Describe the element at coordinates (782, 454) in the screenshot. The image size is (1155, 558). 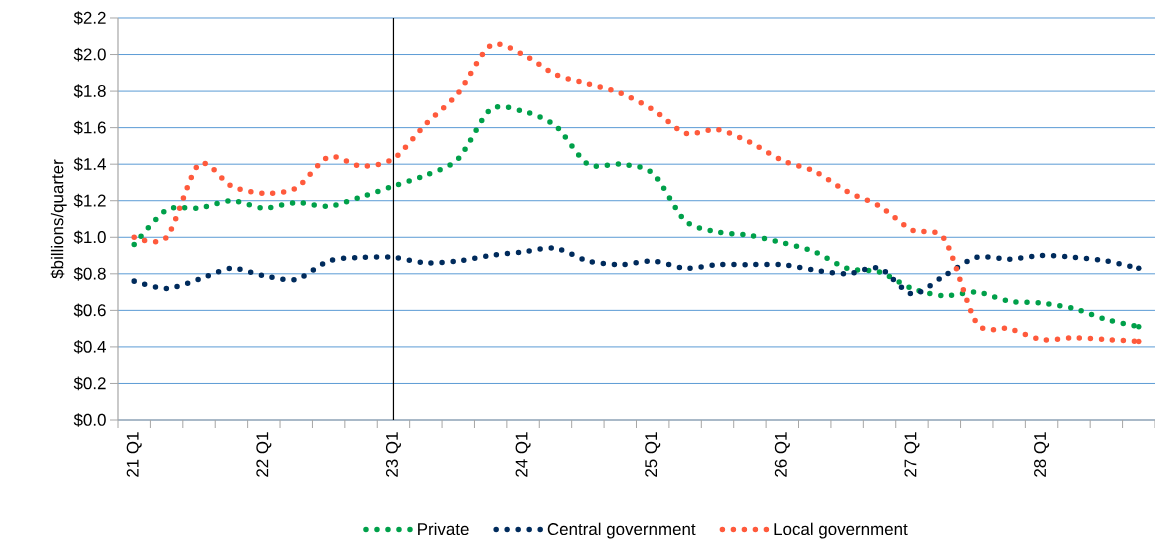
I see `x-tick-label: 26 Q1` at that location.